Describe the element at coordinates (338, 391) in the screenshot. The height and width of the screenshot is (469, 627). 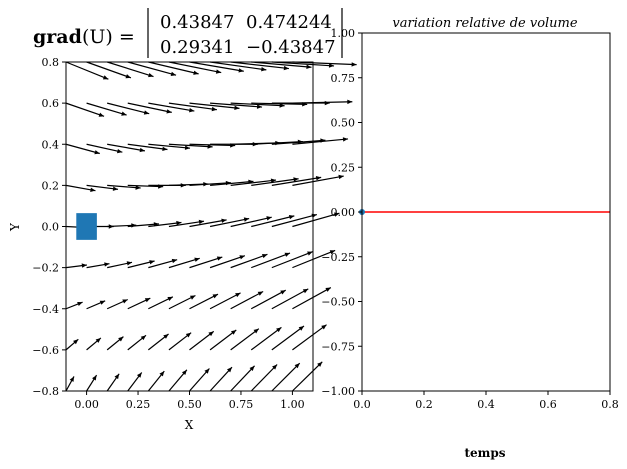
I see `volume-y-tick-label: −1.00` at that location.